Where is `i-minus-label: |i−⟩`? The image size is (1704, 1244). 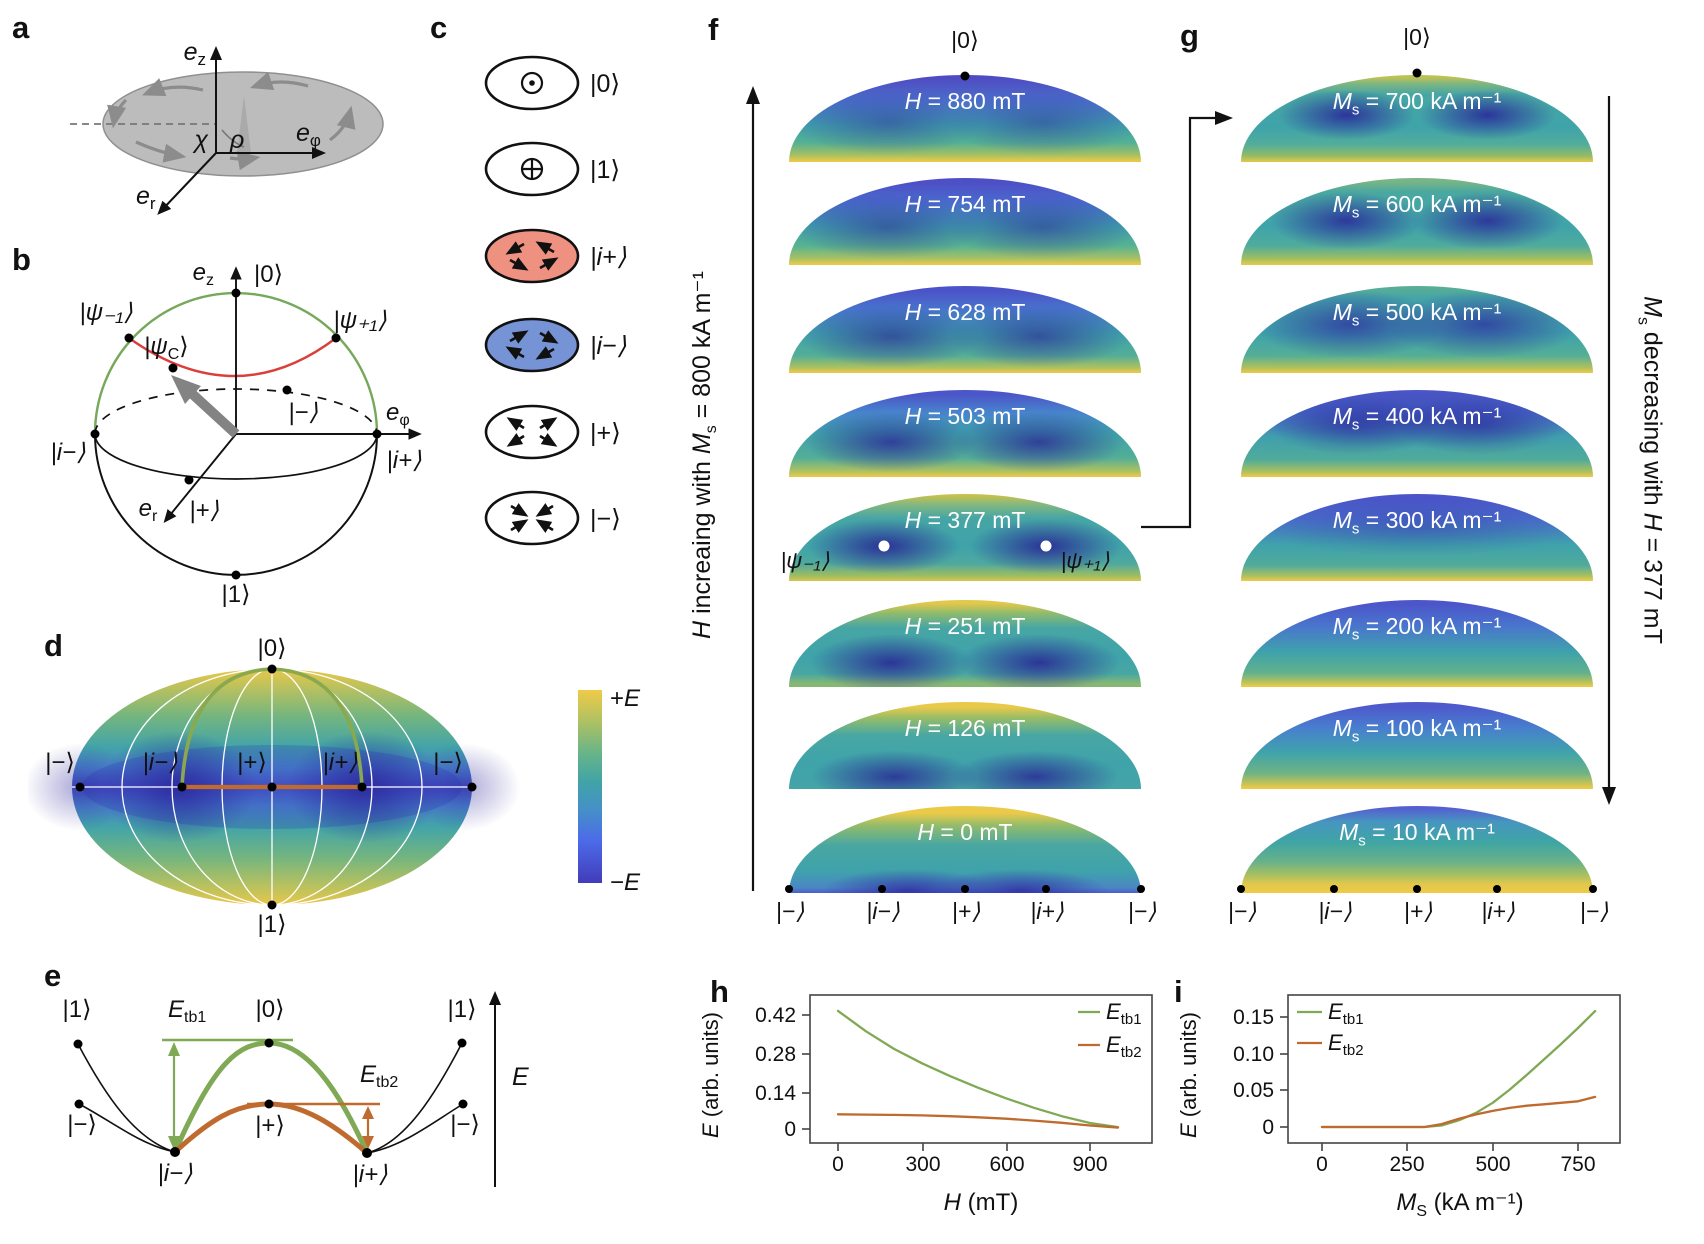
i-minus-label: |i−⟩ is located at coordinates (69, 452).